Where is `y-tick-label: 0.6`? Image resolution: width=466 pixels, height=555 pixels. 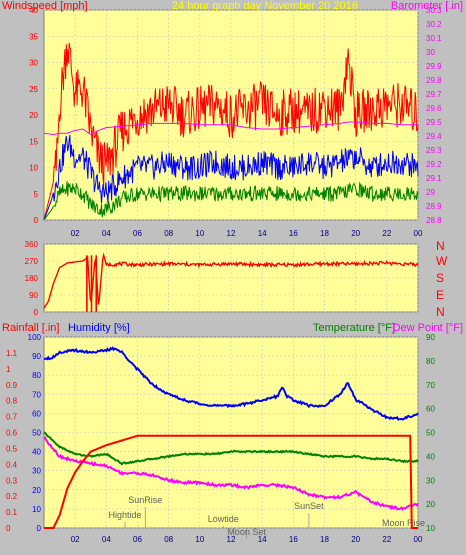 y-tick-label: 0.6 is located at coordinates (12, 433).